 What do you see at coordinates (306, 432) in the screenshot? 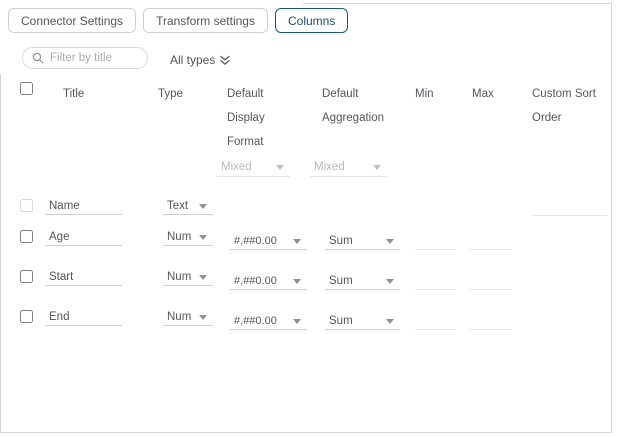
I see `panel-border-bottom` at bounding box center [306, 432].